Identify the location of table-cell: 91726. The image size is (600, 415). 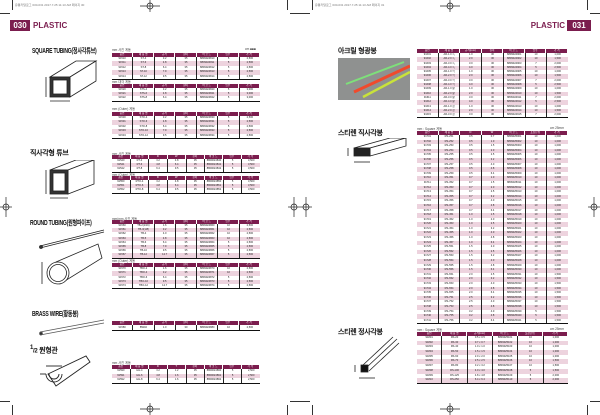
(428, 252).